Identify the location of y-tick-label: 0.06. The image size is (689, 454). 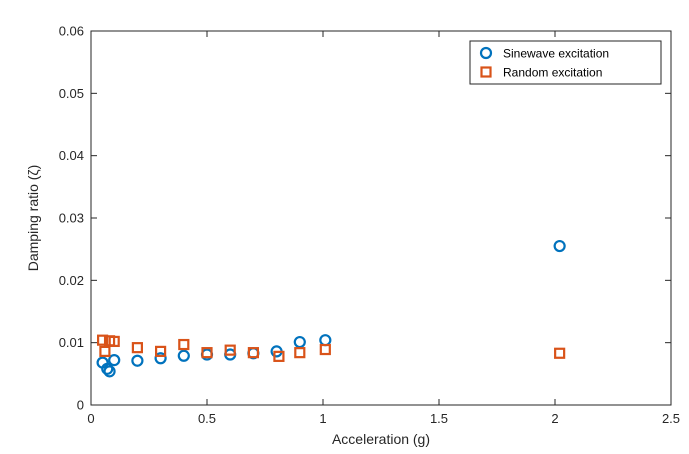
(71, 31).